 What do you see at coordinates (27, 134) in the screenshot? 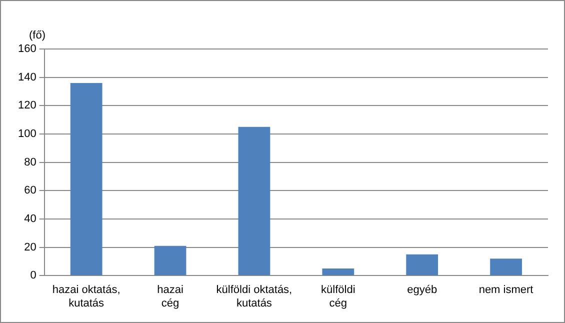
I see `y-tick-label: 100` at bounding box center [27, 134].